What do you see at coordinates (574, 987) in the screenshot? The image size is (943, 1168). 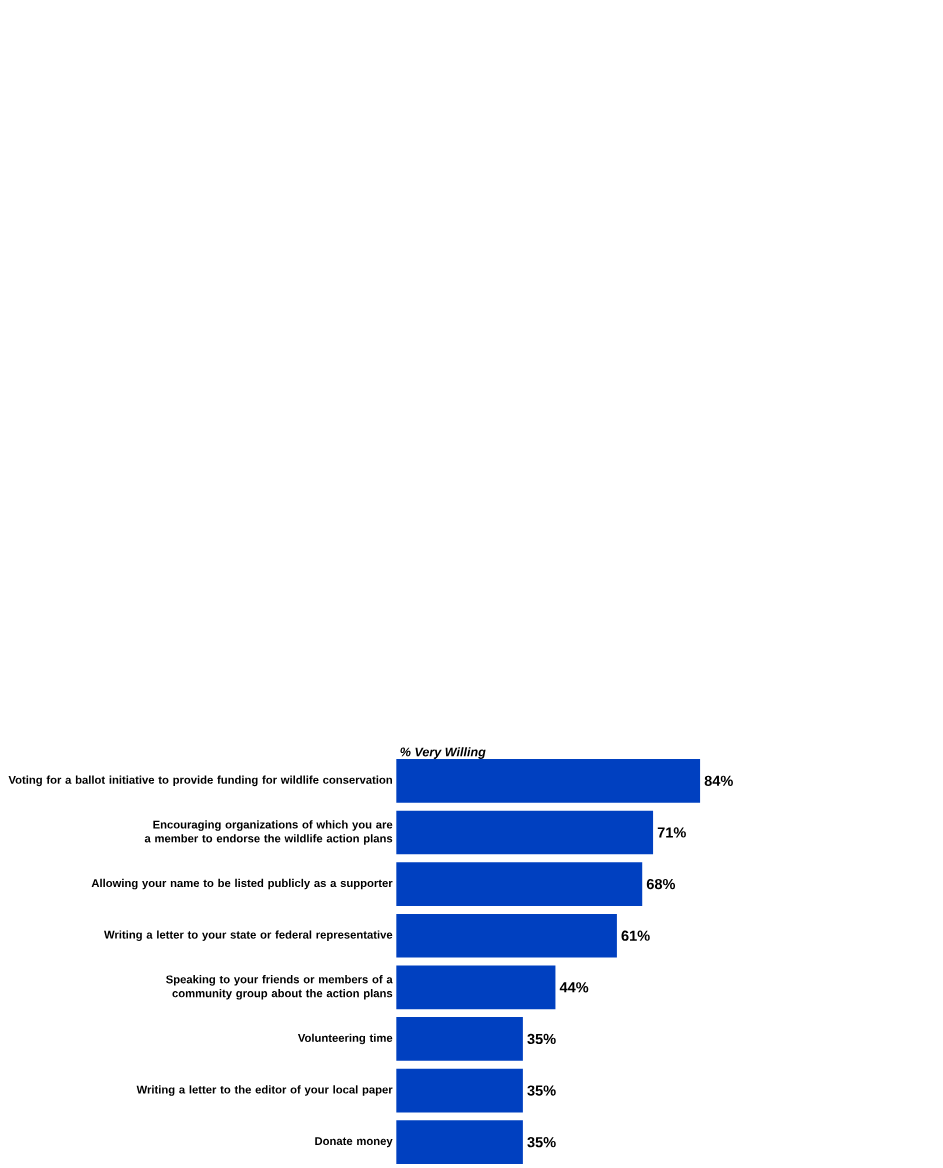 I see `data-label: 44%` at bounding box center [574, 987].